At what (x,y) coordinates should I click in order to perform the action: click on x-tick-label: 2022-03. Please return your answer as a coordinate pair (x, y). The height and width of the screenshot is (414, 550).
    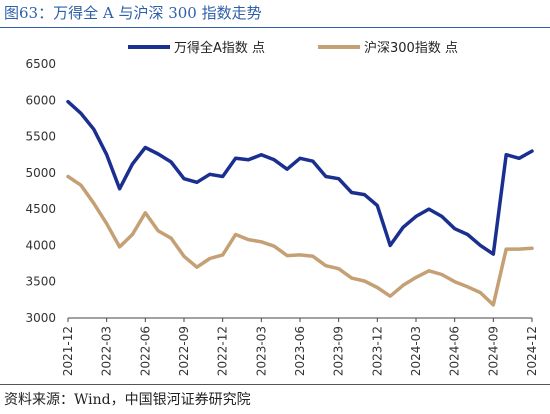
    Looking at the image, I should click on (107, 351).